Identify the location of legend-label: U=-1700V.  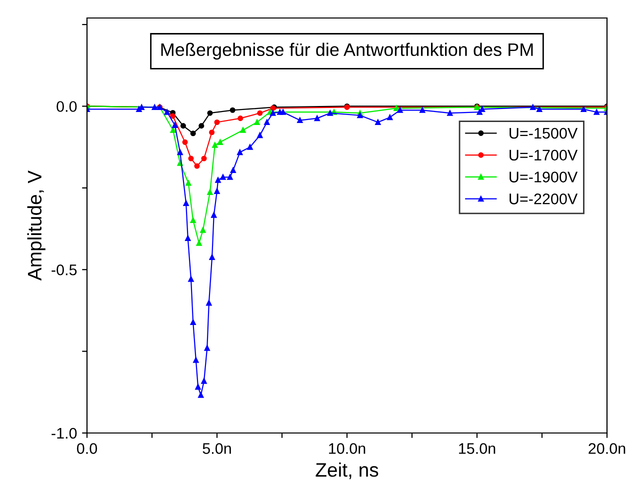
(544, 155).